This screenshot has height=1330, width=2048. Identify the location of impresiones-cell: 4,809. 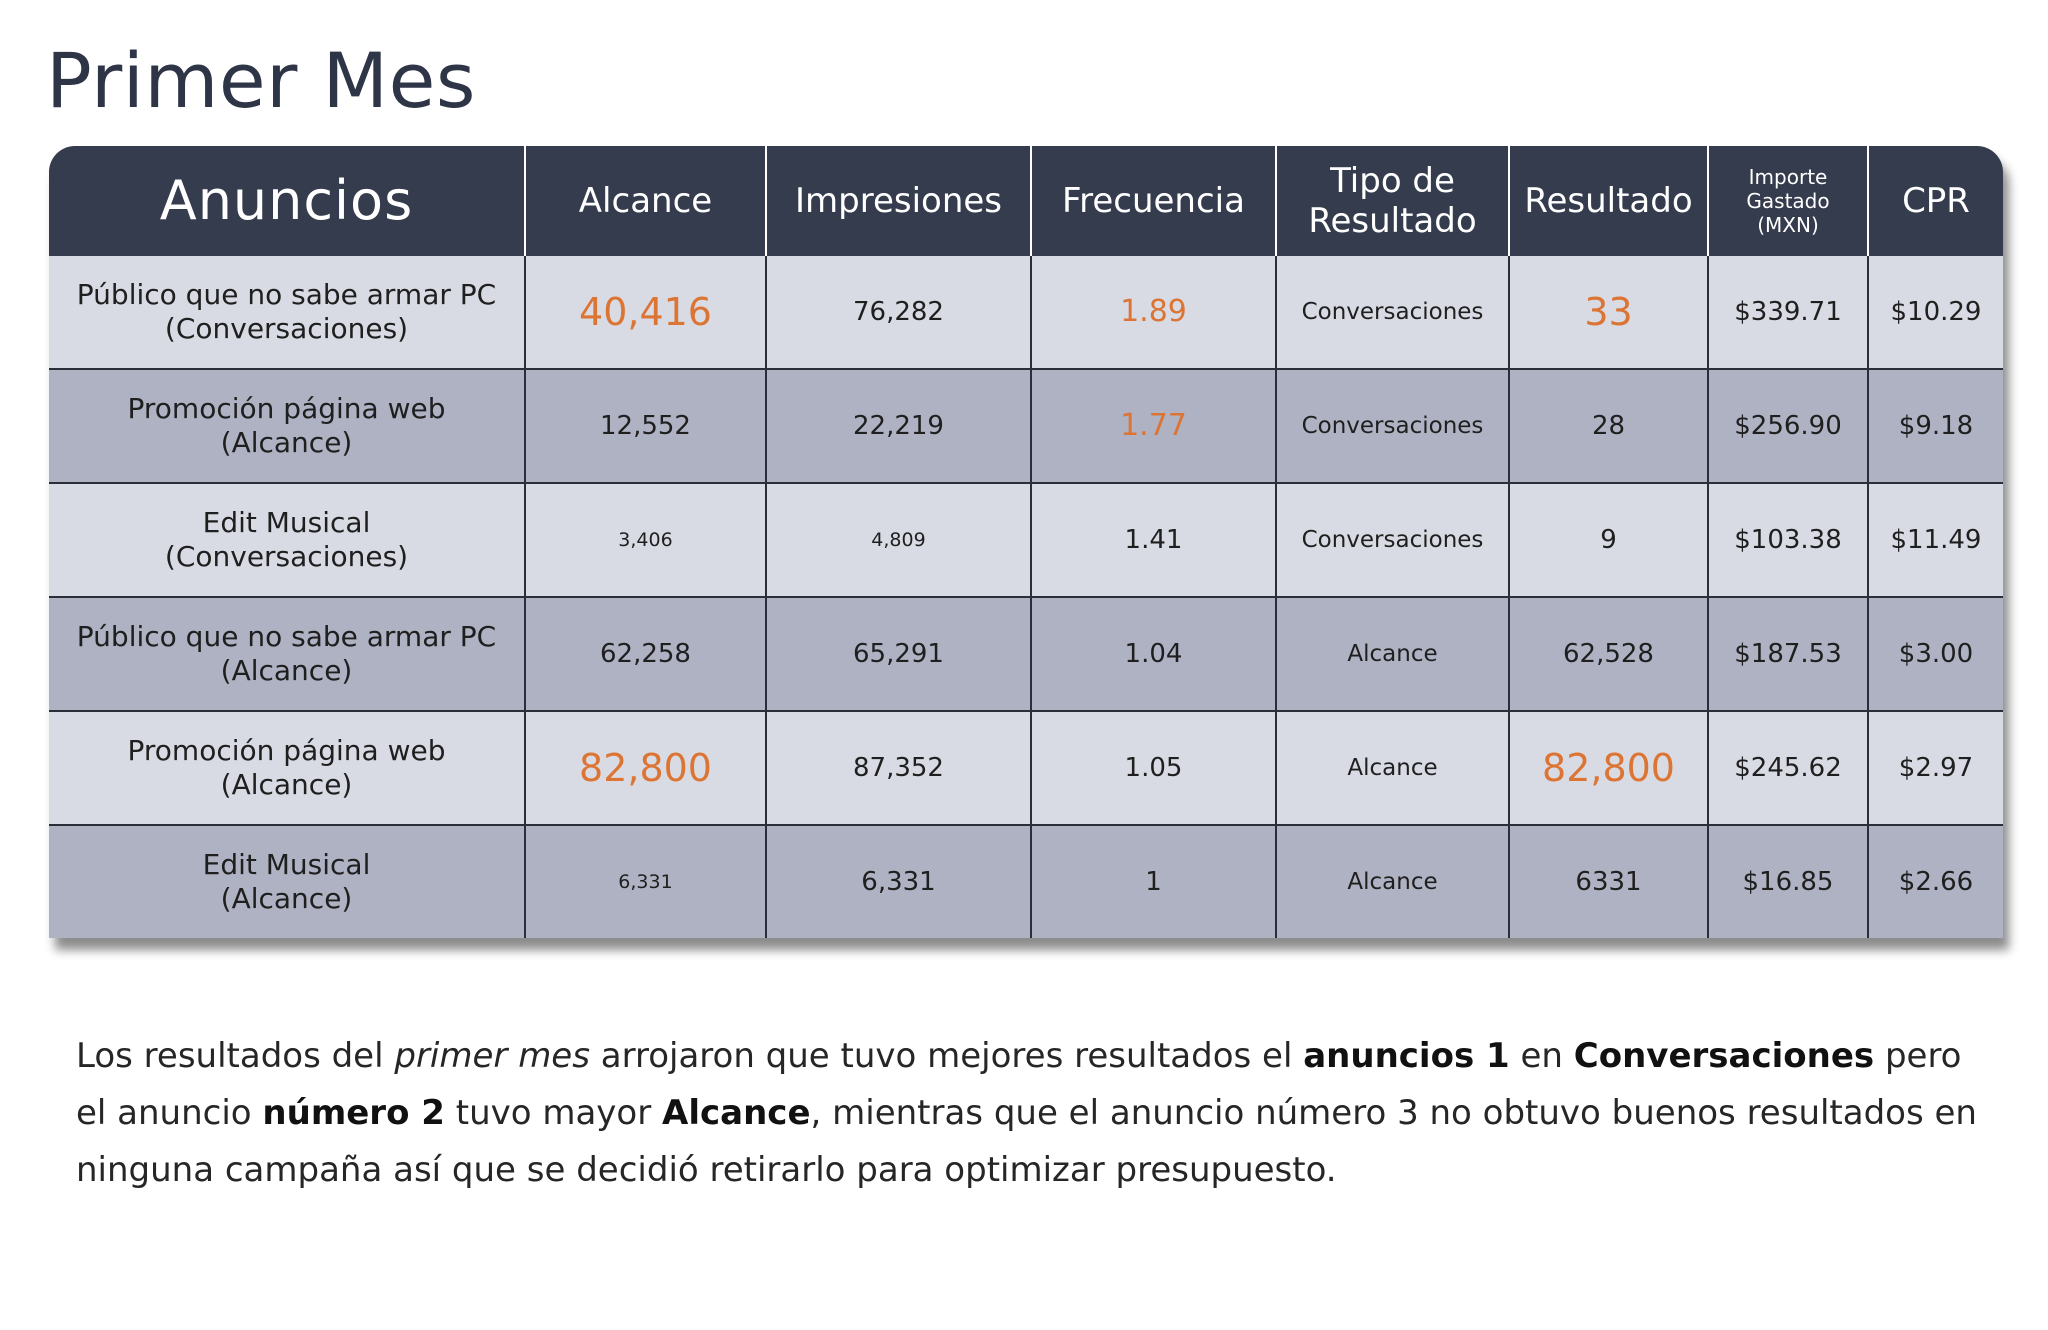
(898, 539).